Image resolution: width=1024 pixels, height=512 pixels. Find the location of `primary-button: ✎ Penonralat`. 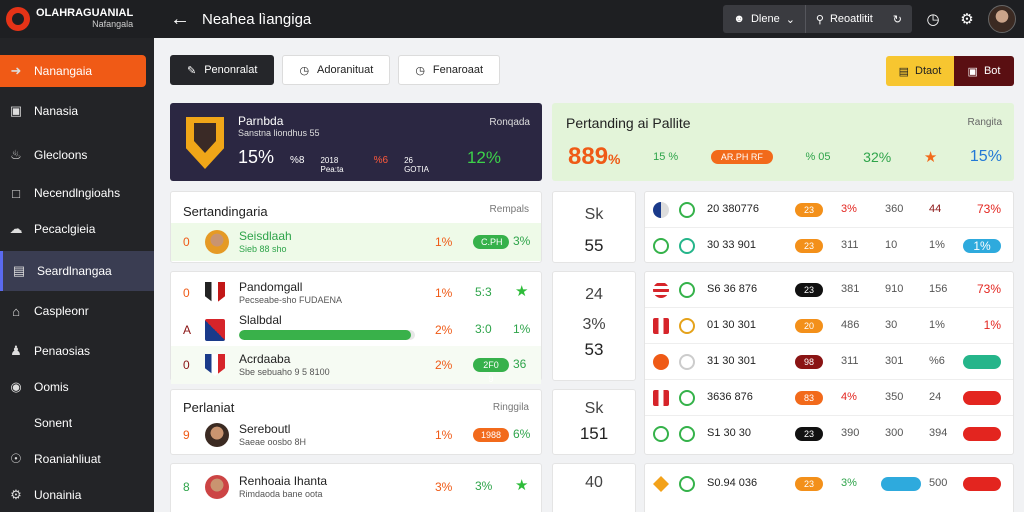

primary-button: ✎ Penonralat is located at coordinates (222, 70).